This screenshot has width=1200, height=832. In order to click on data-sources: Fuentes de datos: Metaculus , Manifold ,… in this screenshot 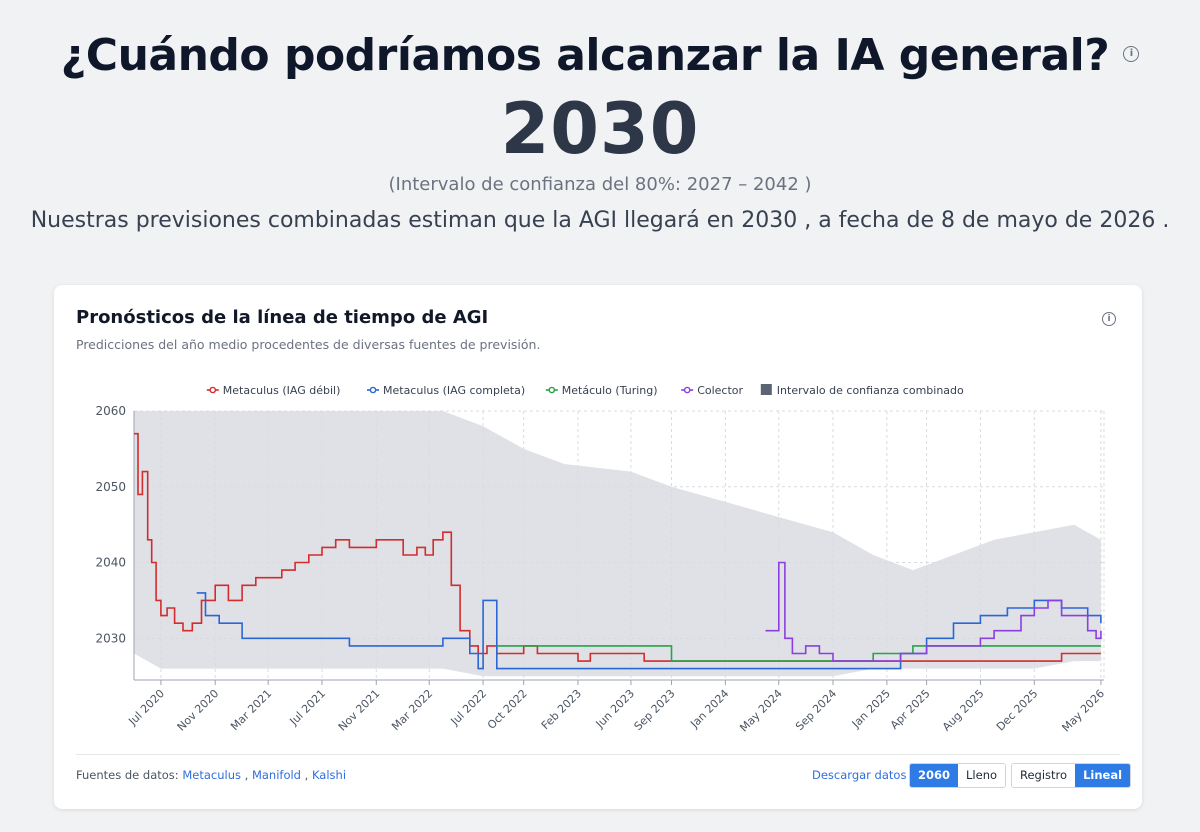, I will do `click(211, 775)`.